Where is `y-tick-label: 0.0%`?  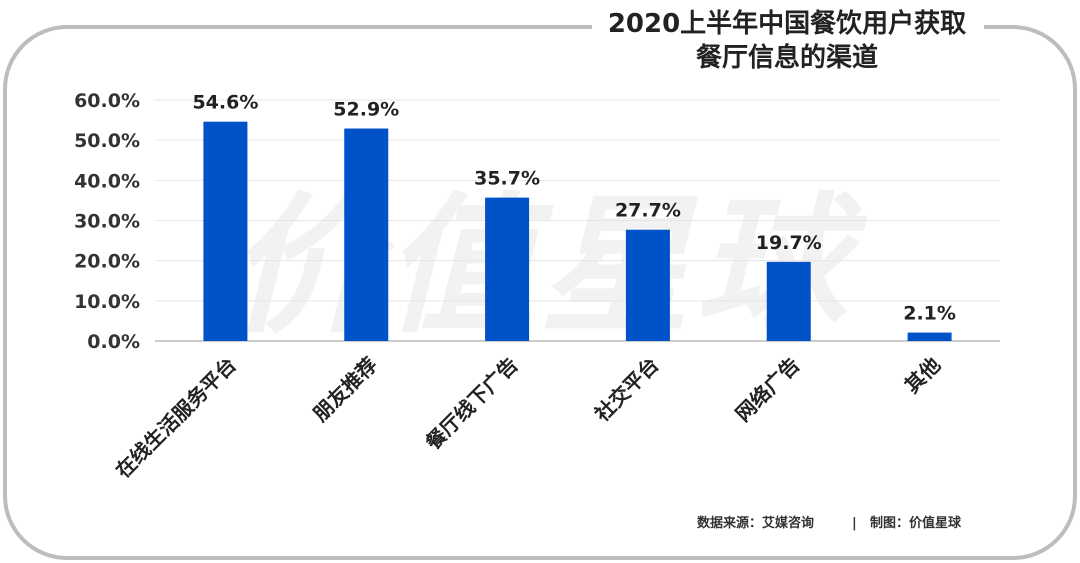
y-tick-label: 0.0% is located at coordinates (113, 342).